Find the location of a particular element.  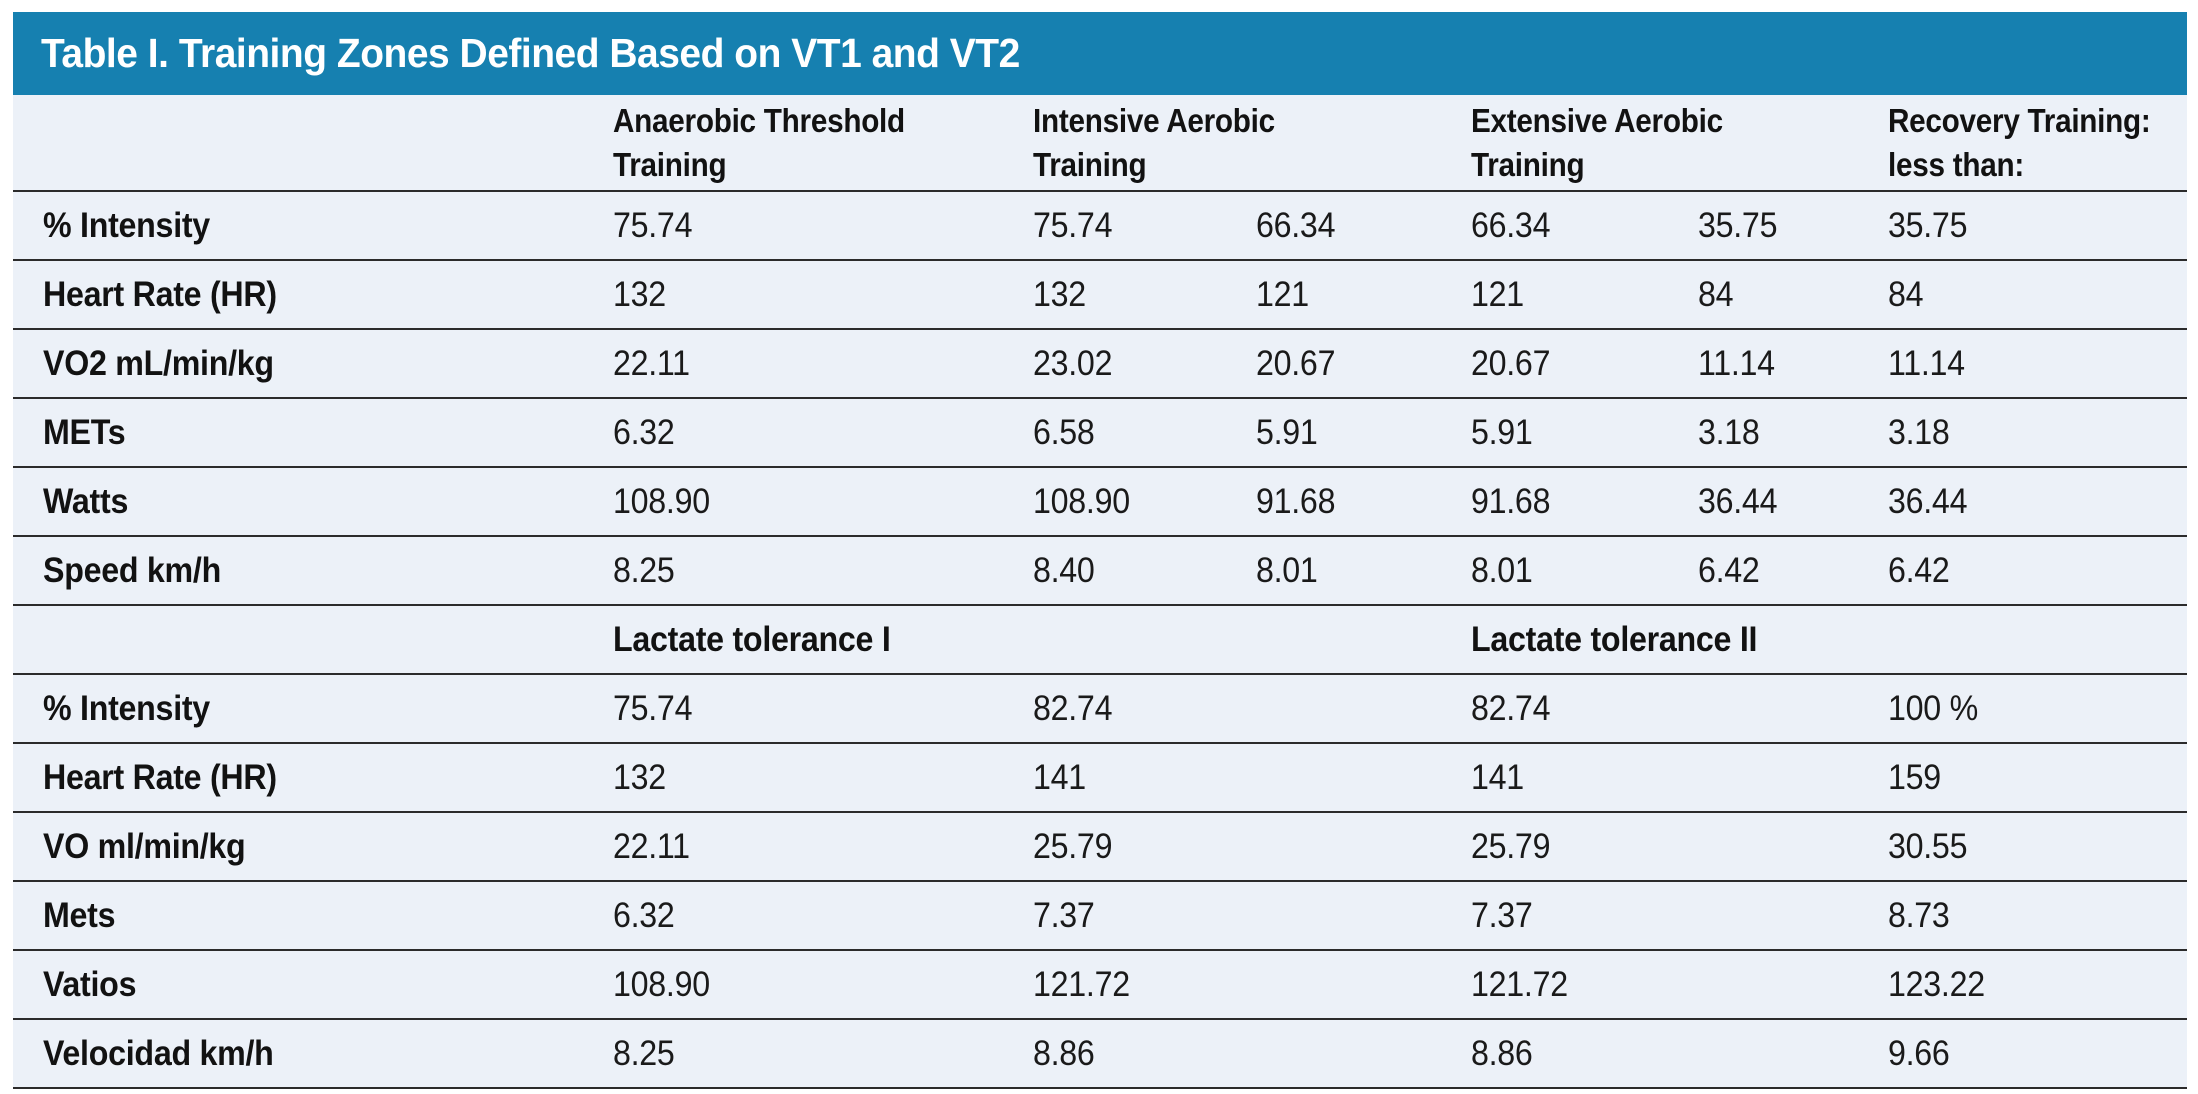

row-label: VO ml/min/kg is located at coordinates (298, 847).